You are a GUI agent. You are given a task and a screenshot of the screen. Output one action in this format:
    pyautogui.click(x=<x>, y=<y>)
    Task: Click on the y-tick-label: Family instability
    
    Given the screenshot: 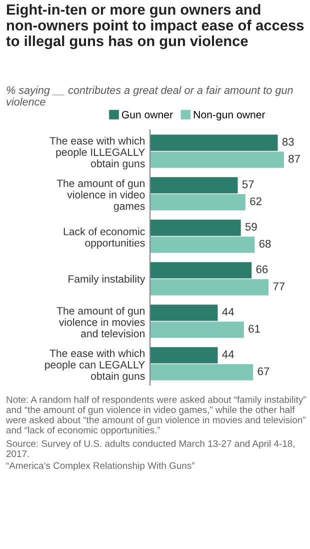 What is the action you would take?
    pyautogui.click(x=107, y=279)
    